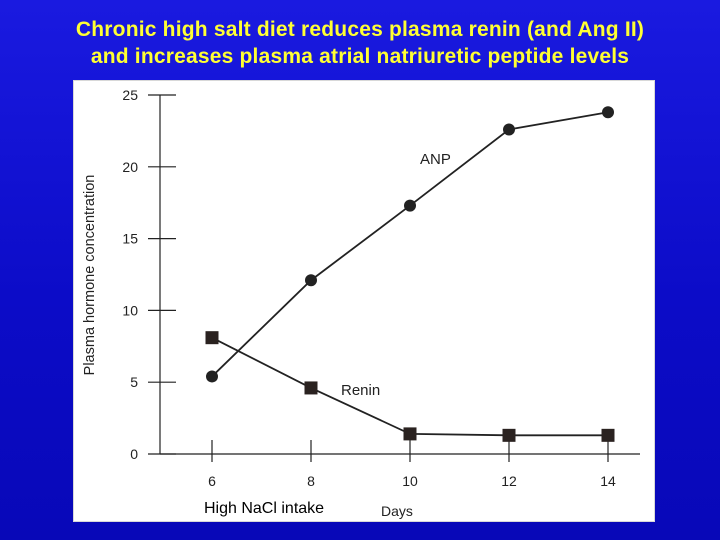  What do you see at coordinates (130, 310) in the screenshot?
I see `y-tick-label: 10` at bounding box center [130, 310].